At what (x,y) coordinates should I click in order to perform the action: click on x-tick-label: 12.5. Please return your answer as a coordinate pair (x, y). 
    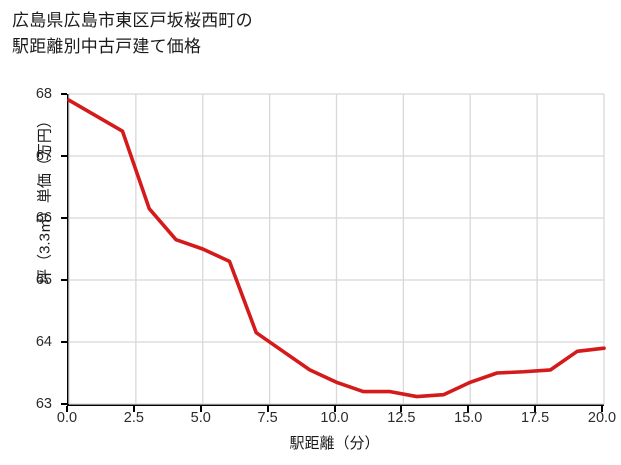
    Looking at the image, I should click on (401, 418).